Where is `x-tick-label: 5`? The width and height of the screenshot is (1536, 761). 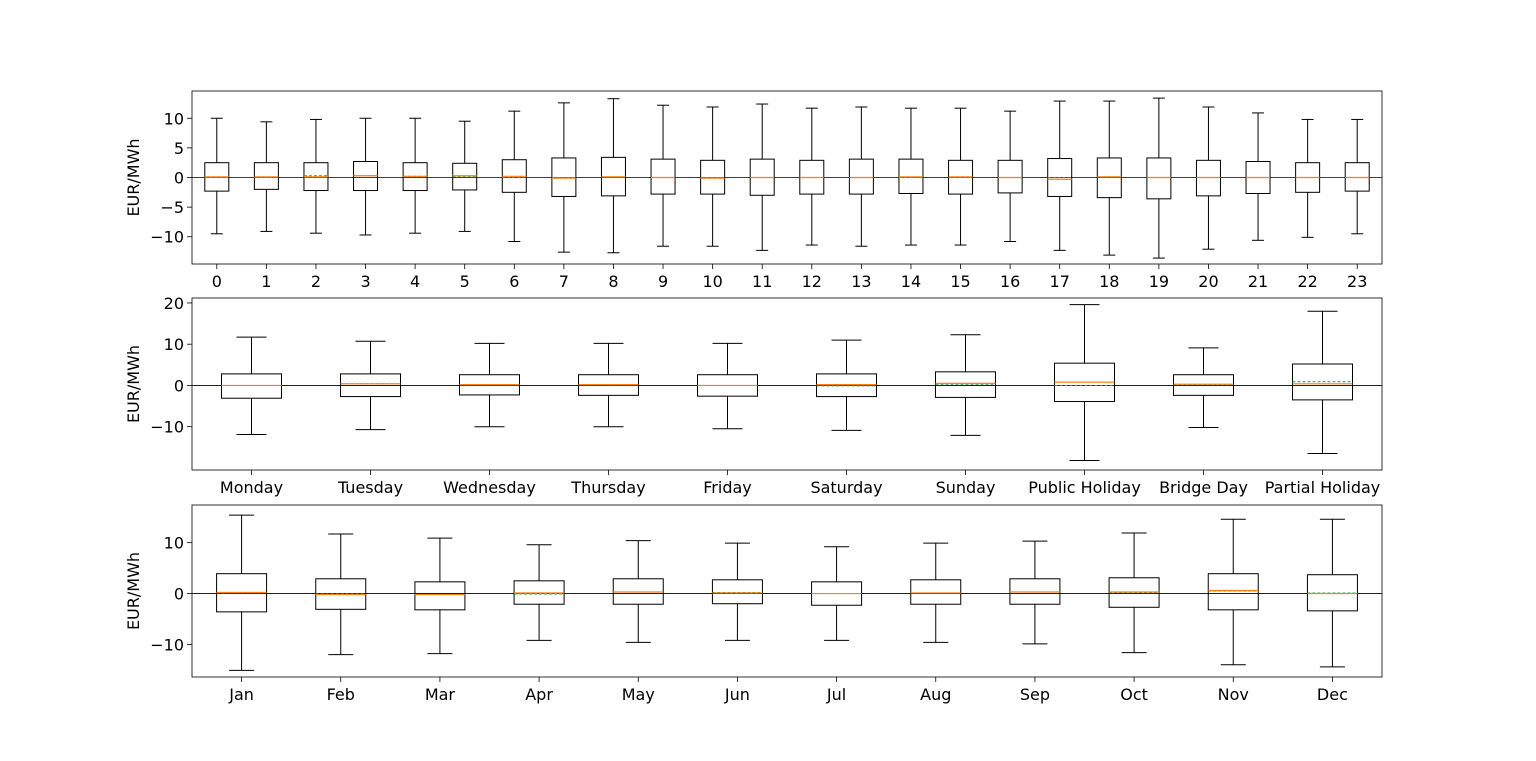 x-tick-label: 5 is located at coordinates (465, 281).